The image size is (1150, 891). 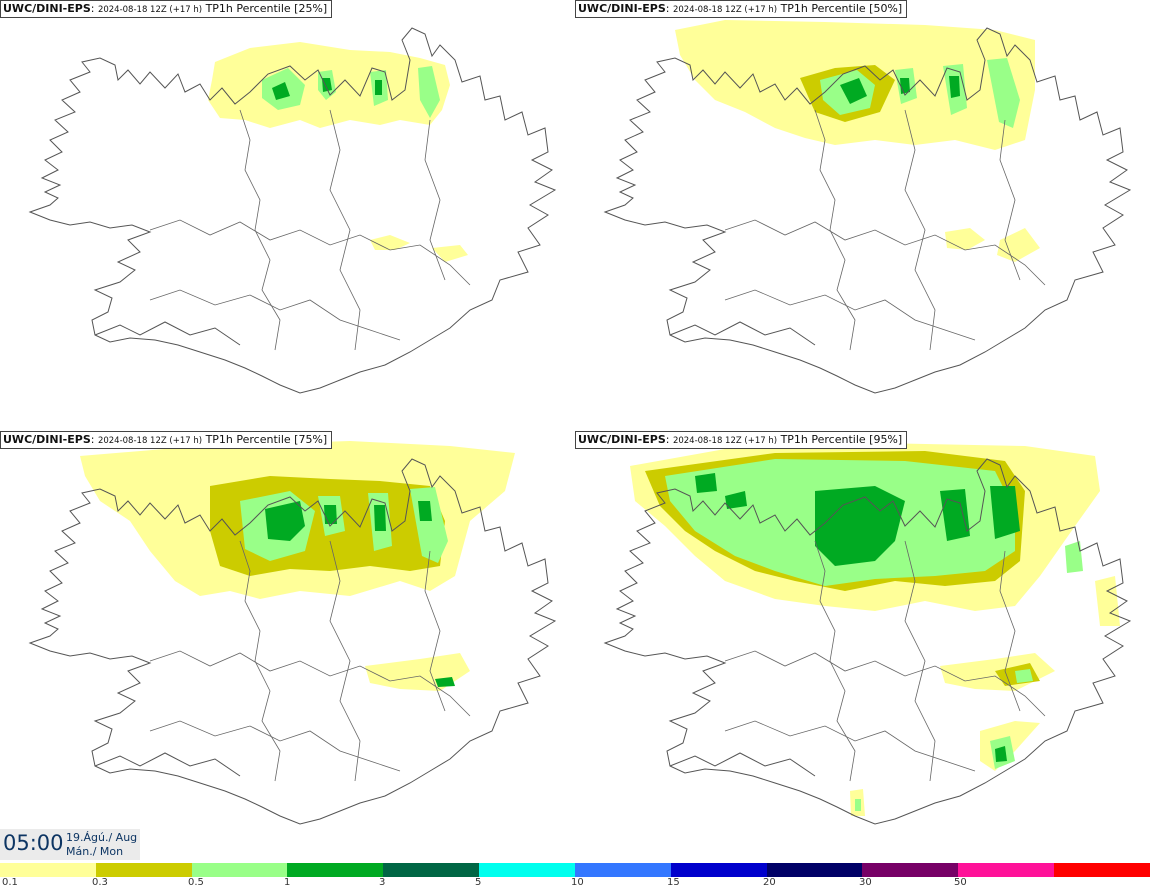 What do you see at coordinates (95, 851) in the screenshot?
I see `valid-weekday: Mán./ Mon` at bounding box center [95, 851].